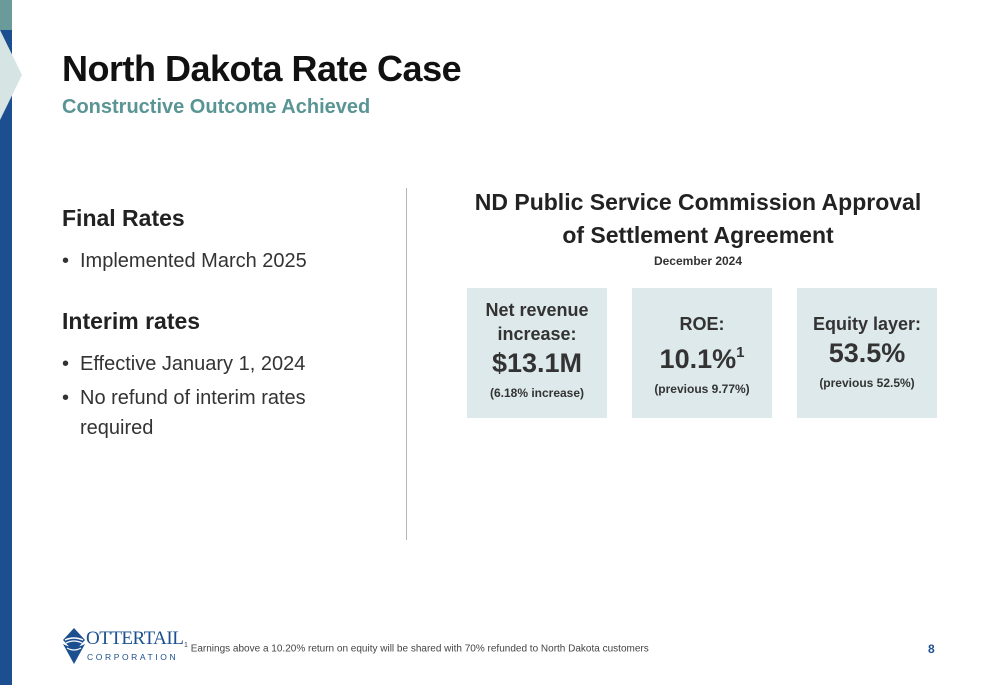  I want to click on list-item: • Implemented March 2025, so click(222, 261).